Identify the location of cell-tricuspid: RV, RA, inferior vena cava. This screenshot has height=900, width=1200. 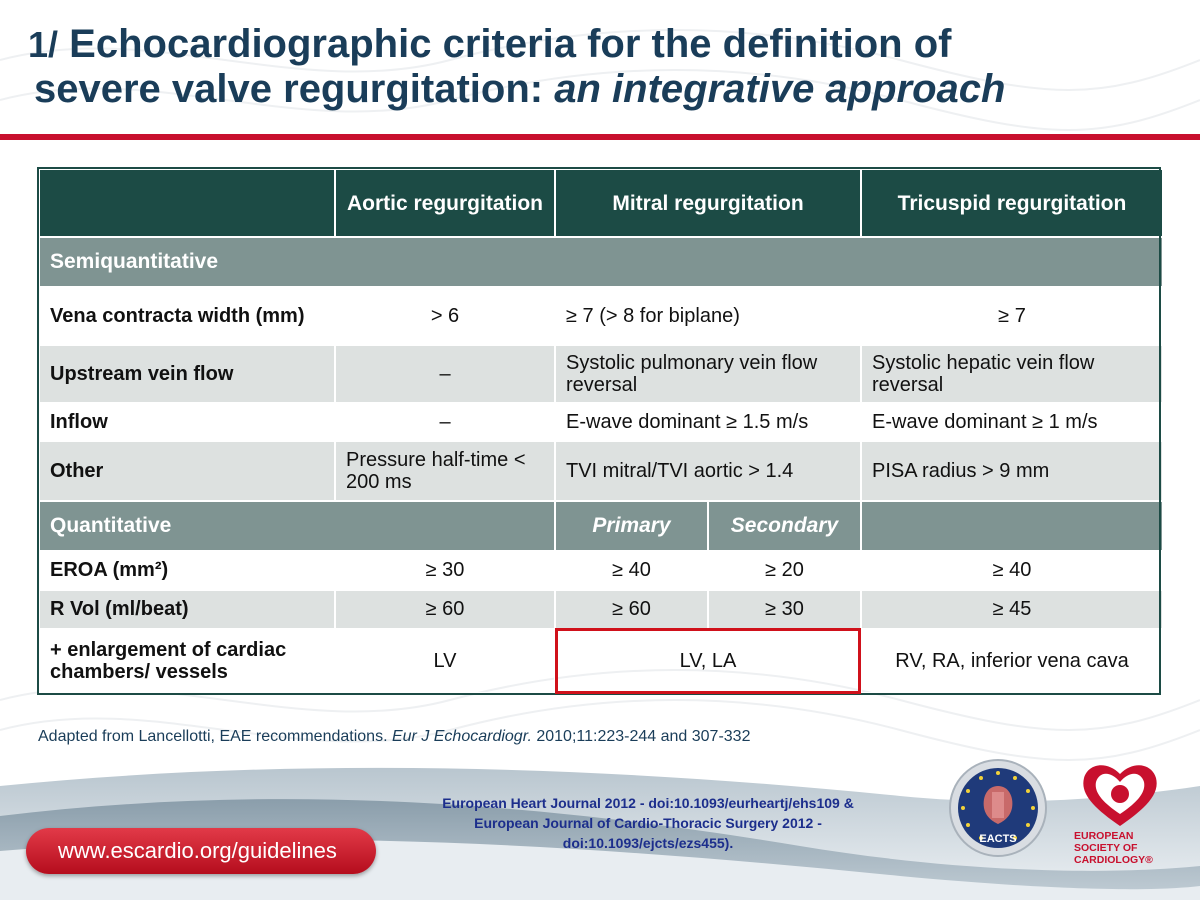
(1012, 661).